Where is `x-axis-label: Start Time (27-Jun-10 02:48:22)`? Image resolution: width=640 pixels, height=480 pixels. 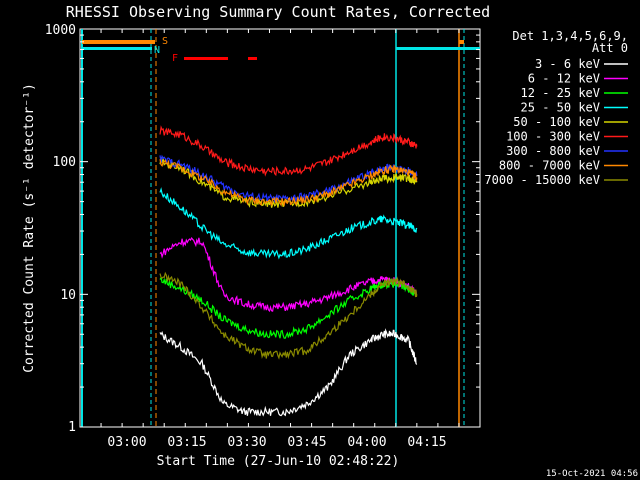 x-axis-label: Start Time (27-Jun-10 02:48:22) is located at coordinates (278, 461).